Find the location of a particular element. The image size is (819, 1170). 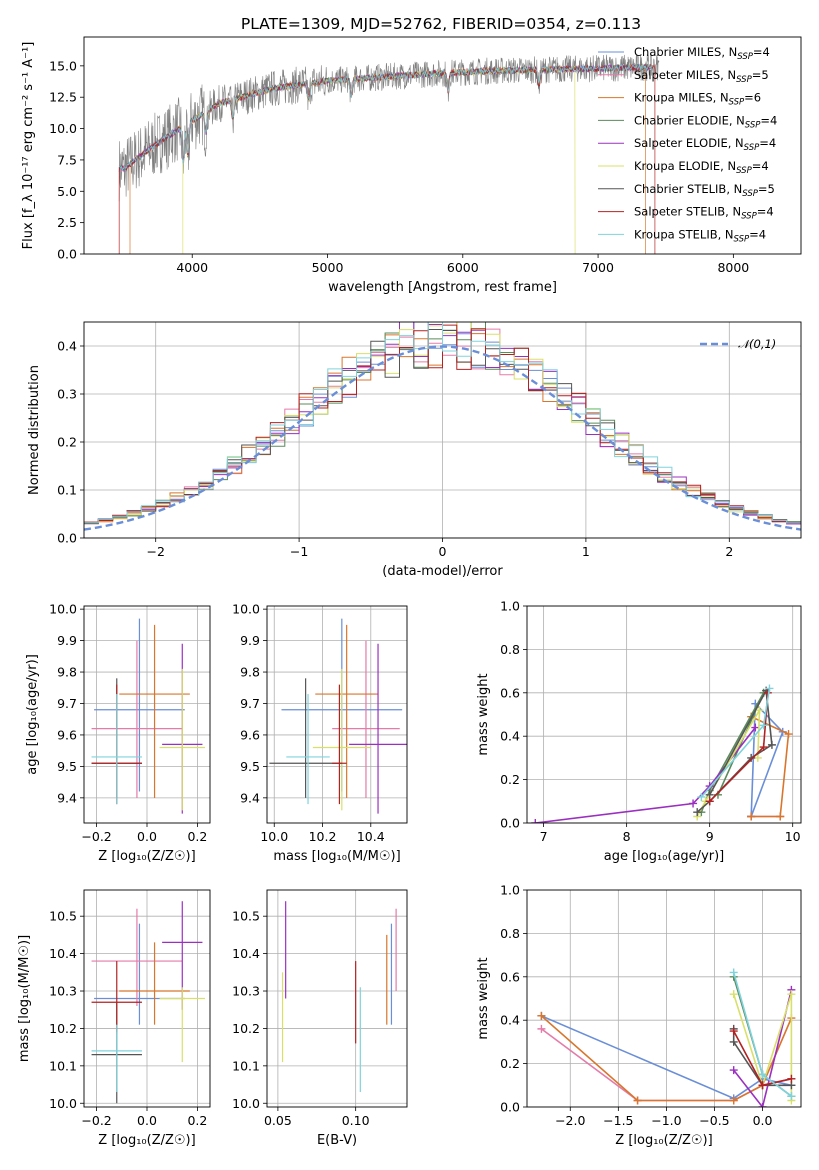

y-tick-label: 7.5 is located at coordinates (67, 159).